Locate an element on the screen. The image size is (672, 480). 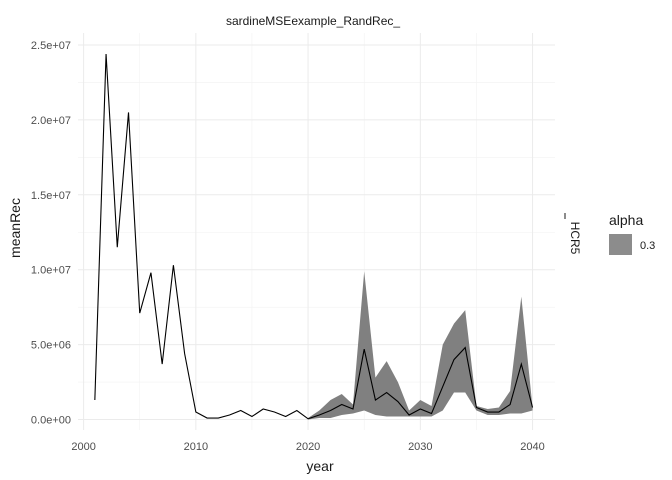
y-axis-title: meanRec is located at coordinates (15, 228).